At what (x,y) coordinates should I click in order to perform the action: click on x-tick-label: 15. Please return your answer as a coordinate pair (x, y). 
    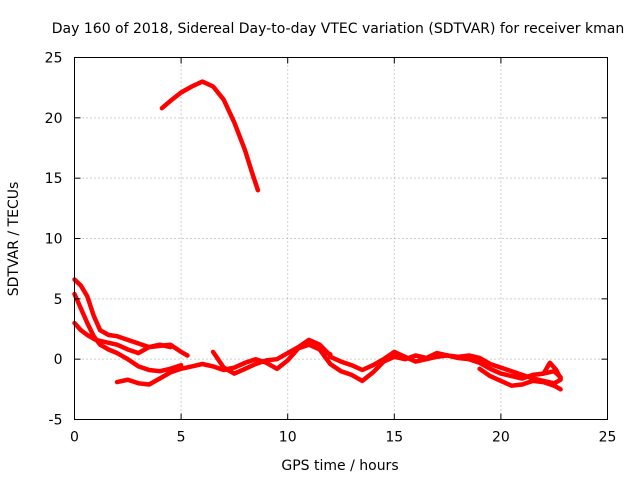
    Looking at the image, I should click on (394, 438).